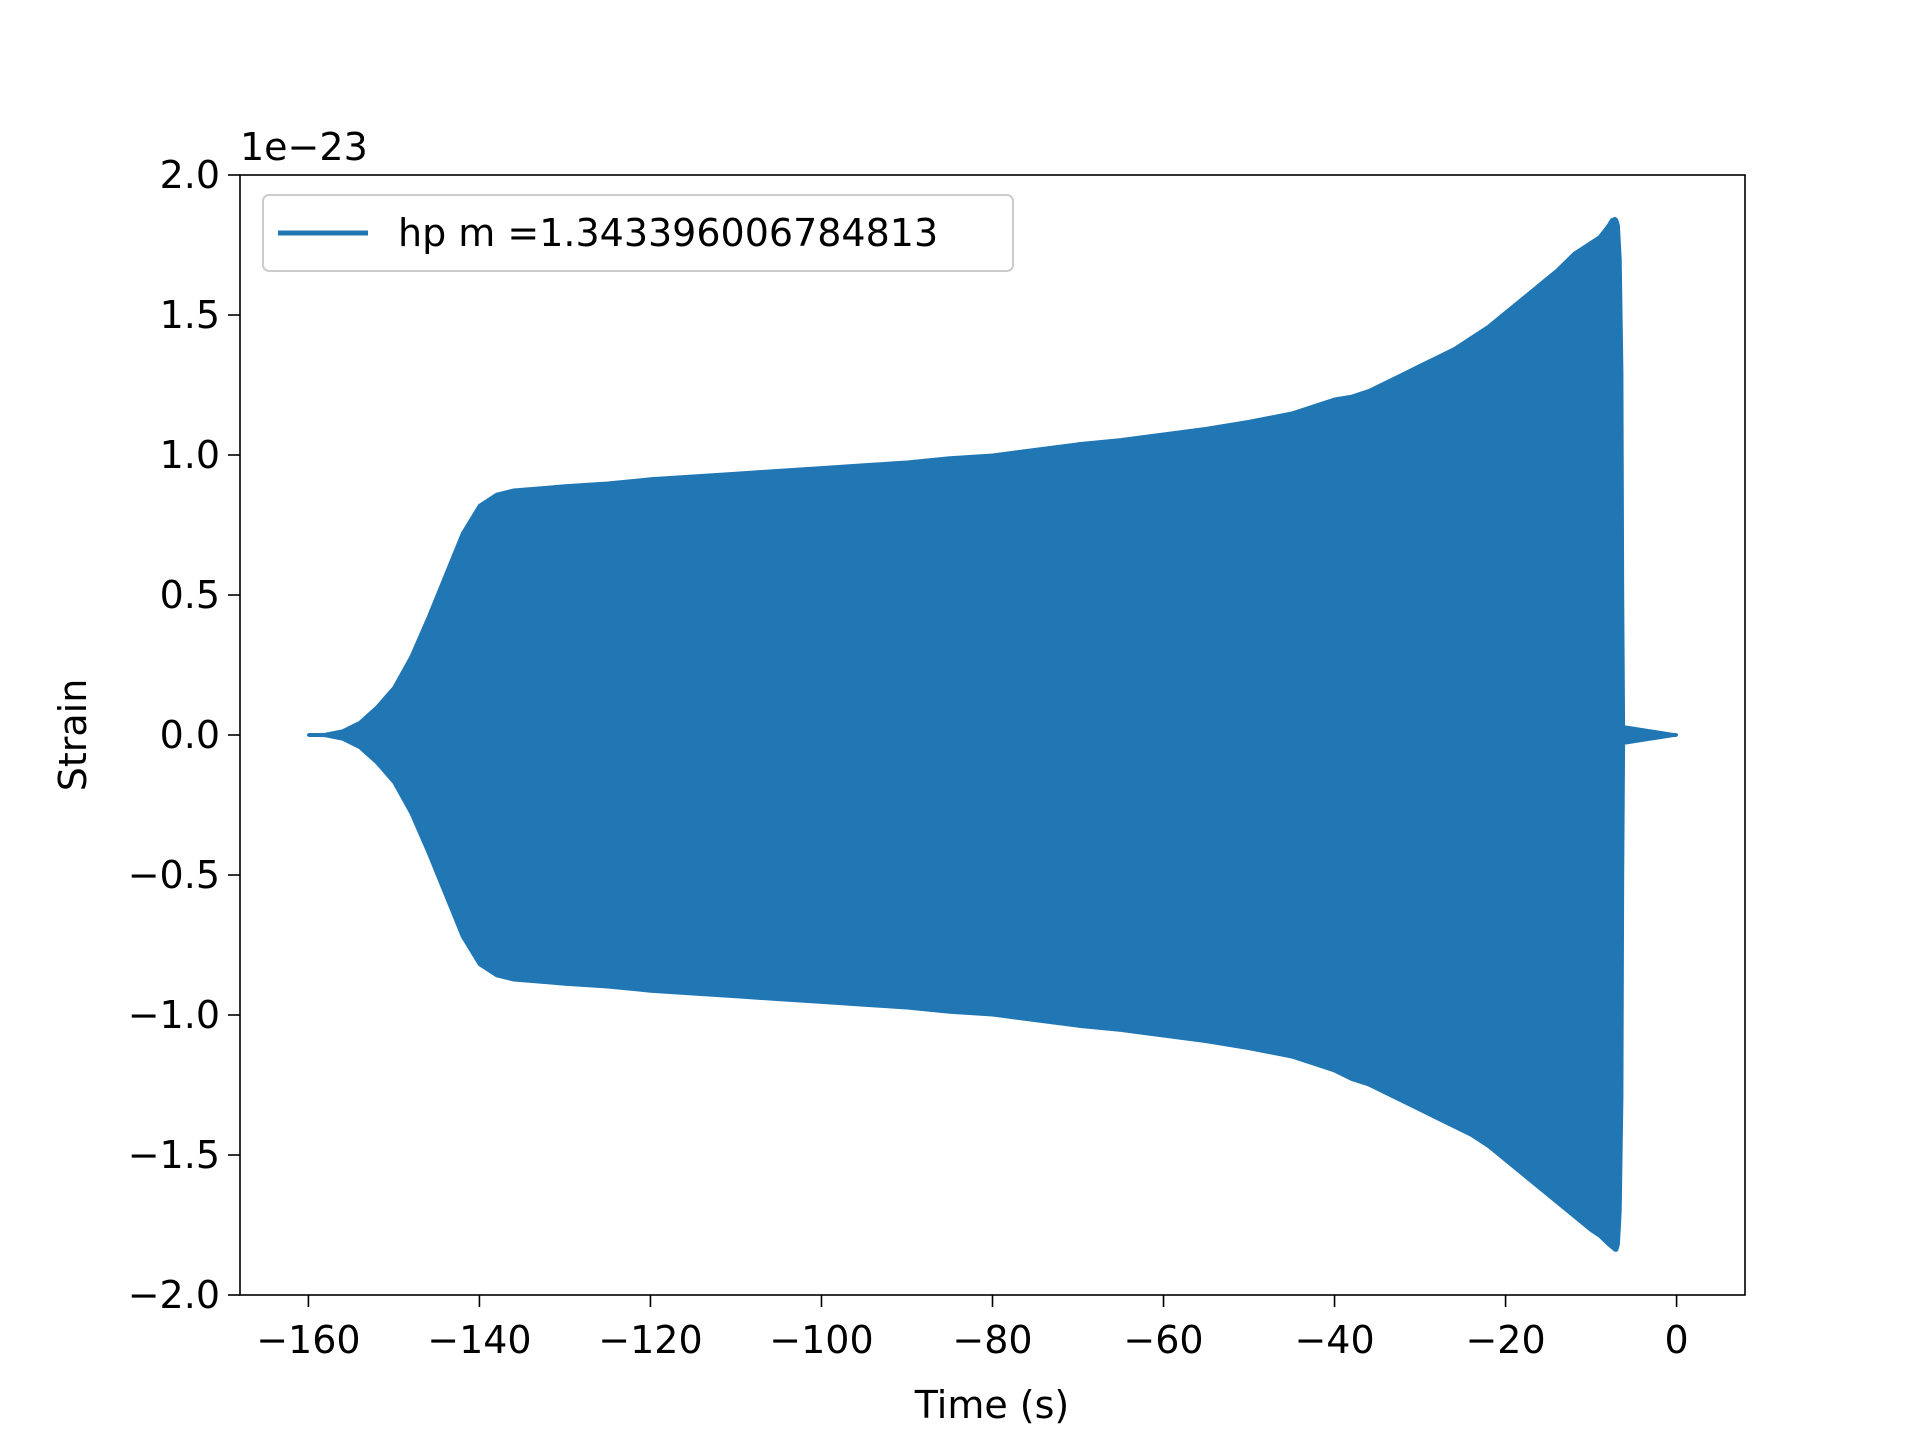  Describe the element at coordinates (190, 455) in the screenshot. I see `y-tick-label: 1.0` at that location.